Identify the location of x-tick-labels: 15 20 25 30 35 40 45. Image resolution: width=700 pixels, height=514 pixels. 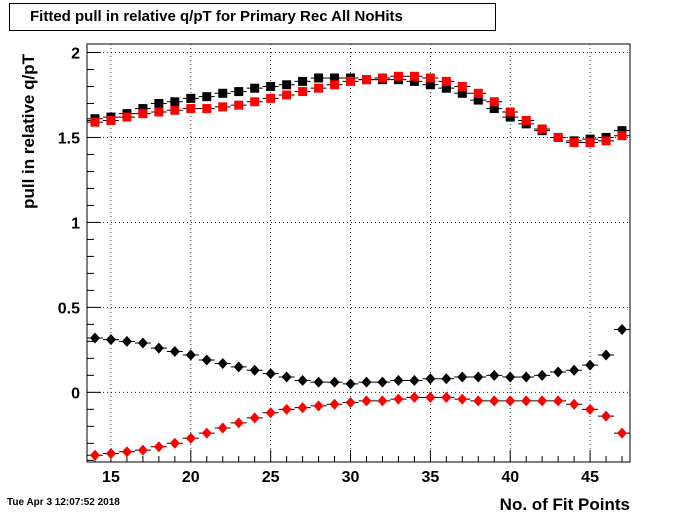
(350, 477).